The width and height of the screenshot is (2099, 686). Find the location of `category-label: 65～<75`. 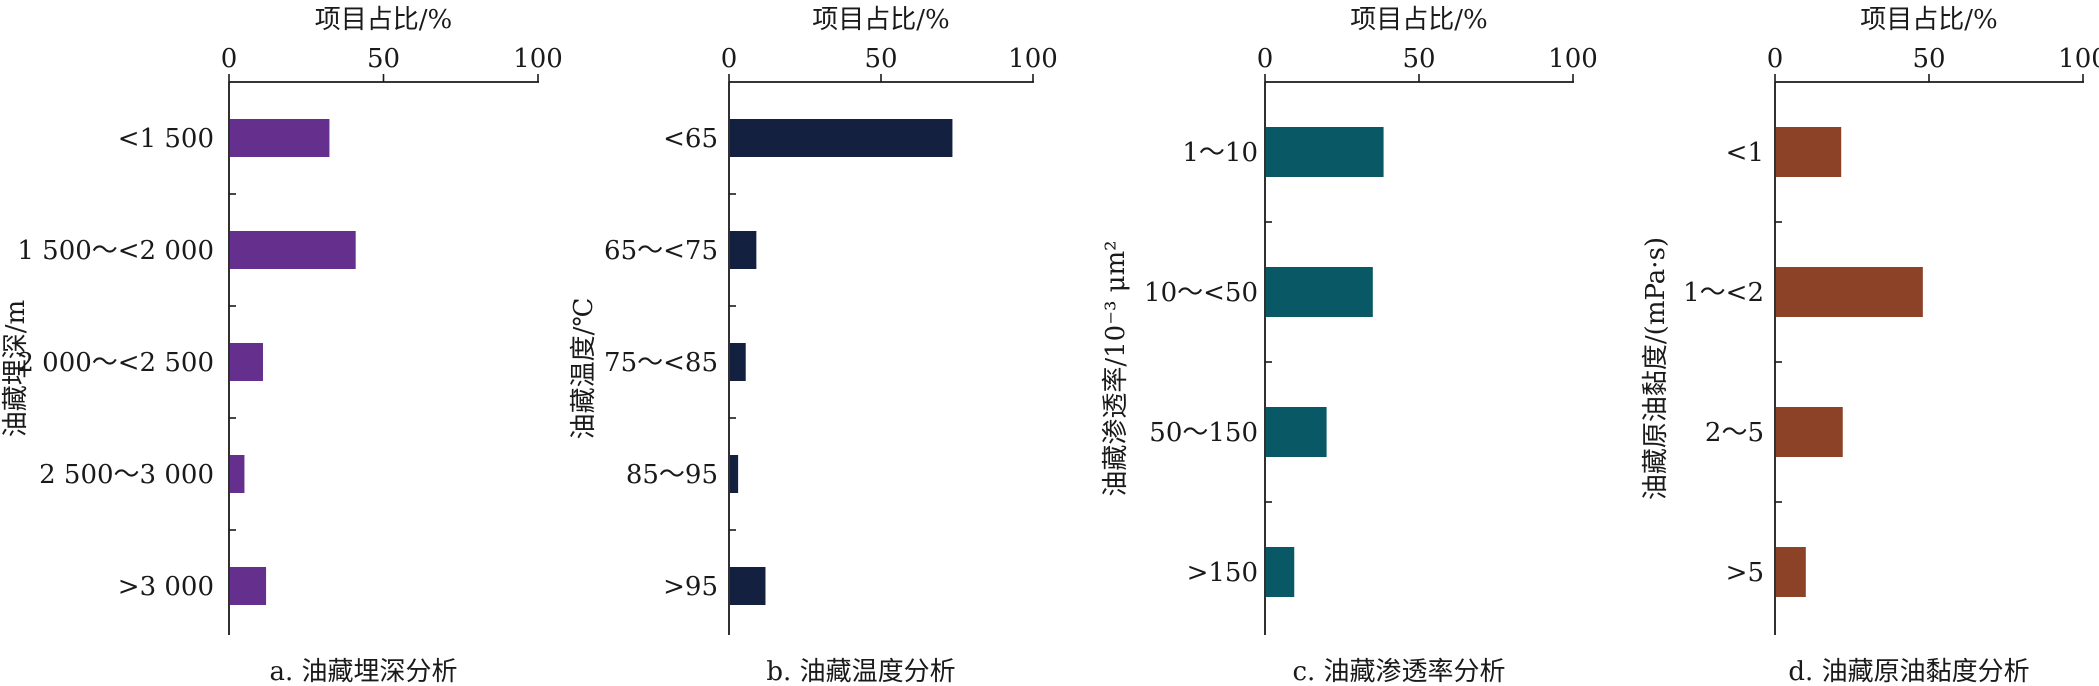

category-label: 65～<75 is located at coordinates (661, 251).